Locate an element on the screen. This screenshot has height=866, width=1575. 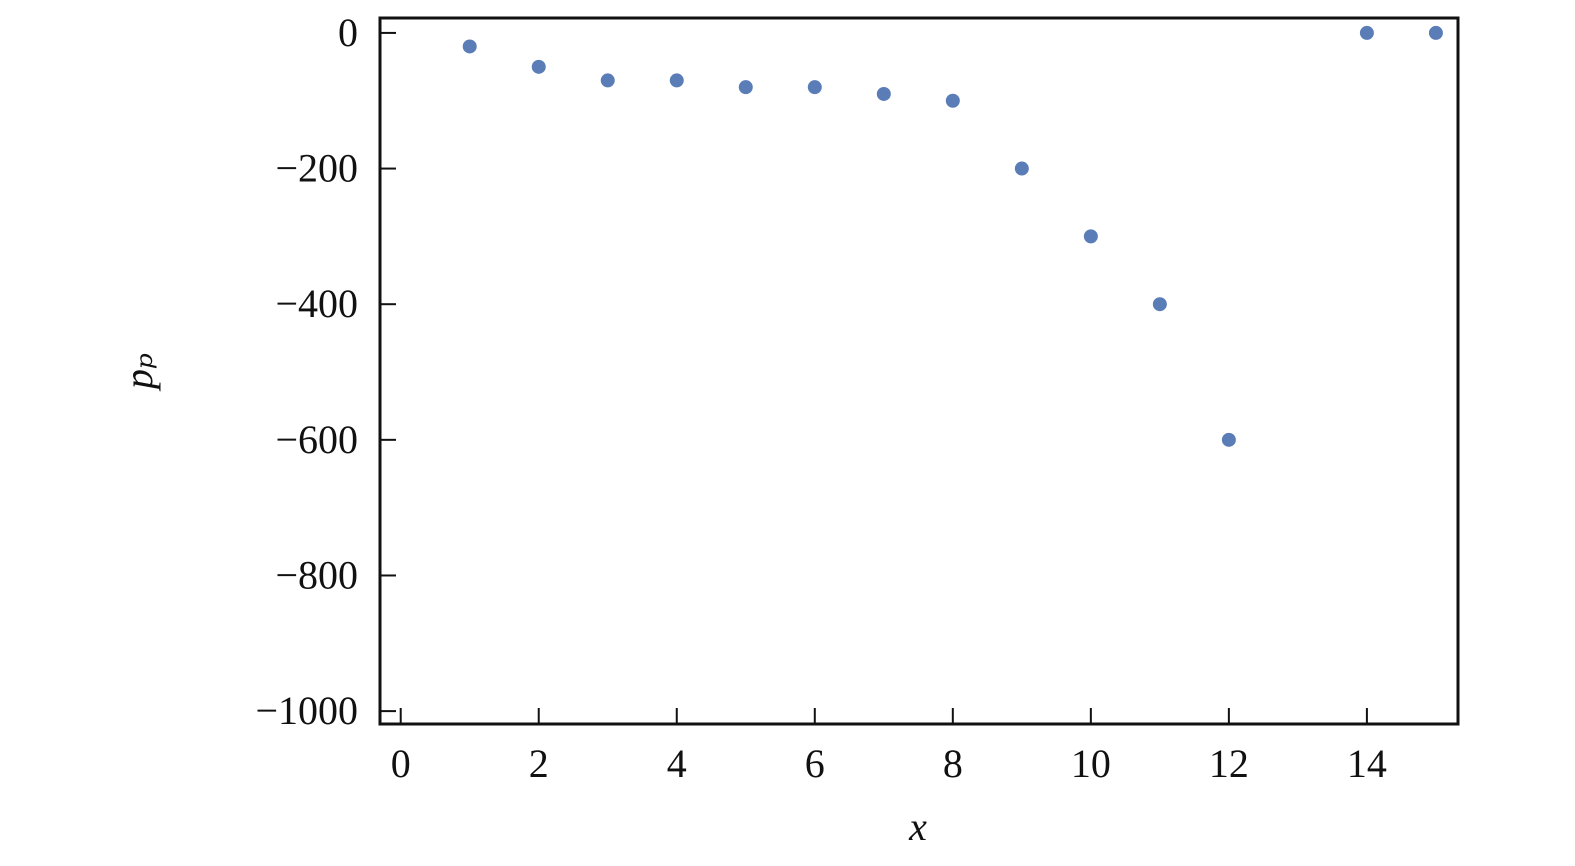
y-axis-label: pₚ is located at coordinates (138, 372).